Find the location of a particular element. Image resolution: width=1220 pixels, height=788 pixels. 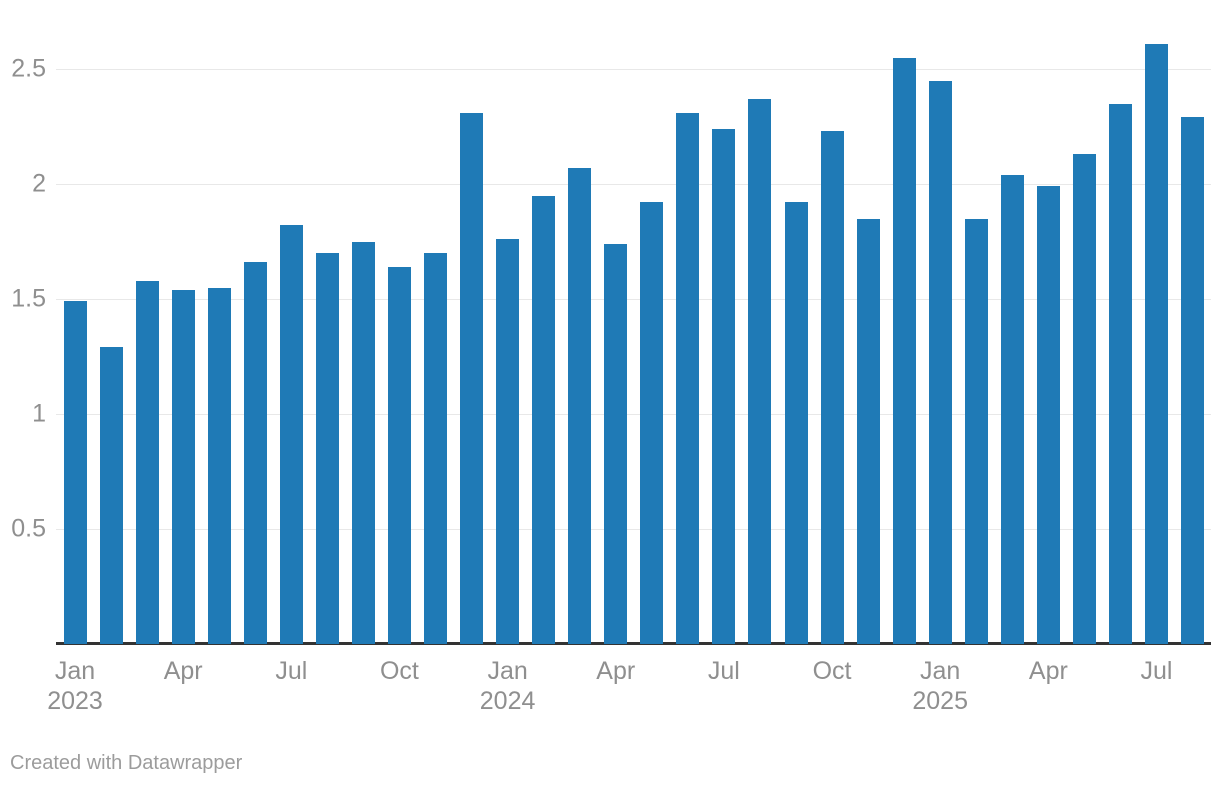

bar-oct-2024 is located at coordinates (832, 387).